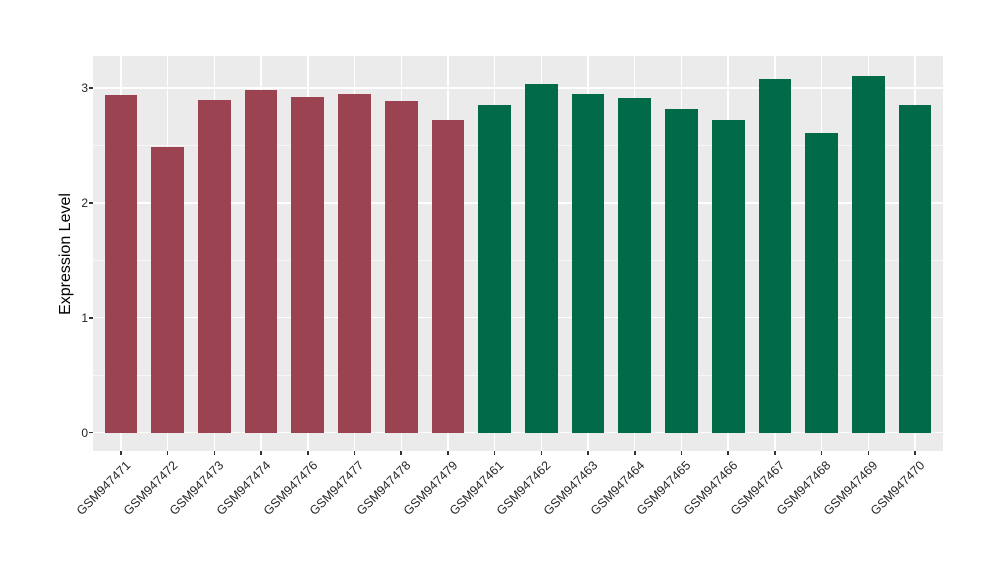  What do you see at coordinates (84, 88) in the screenshot?
I see `y-tick-label: 3` at bounding box center [84, 88].